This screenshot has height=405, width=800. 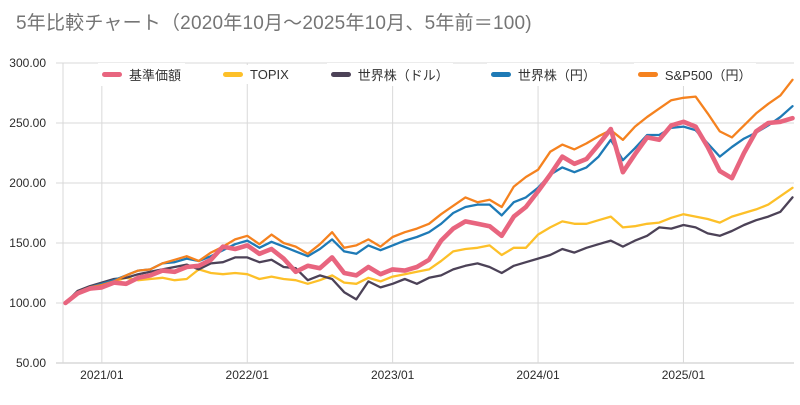 What do you see at coordinates (403, 75) in the screenshot?
I see `legend-label: 世界株（ドル）` at bounding box center [403, 75].